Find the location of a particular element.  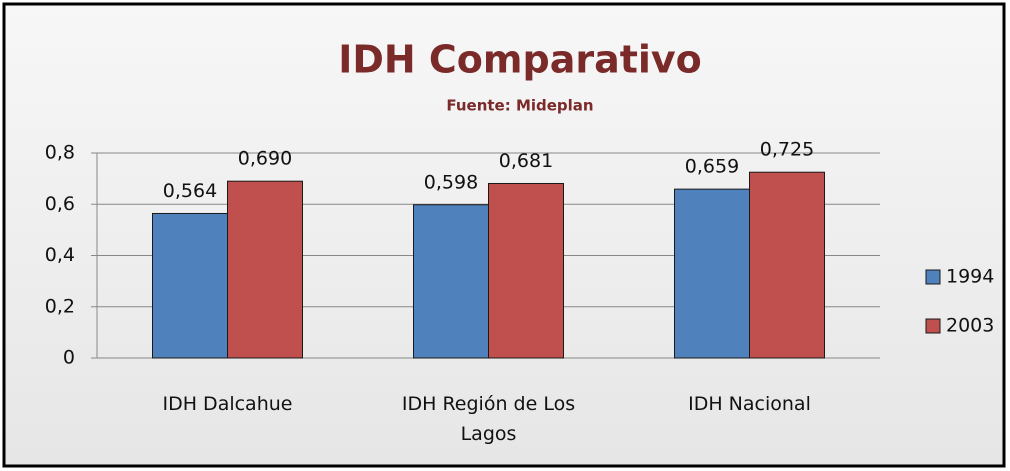

legend-label: 2003 is located at coordinates (970, 326).